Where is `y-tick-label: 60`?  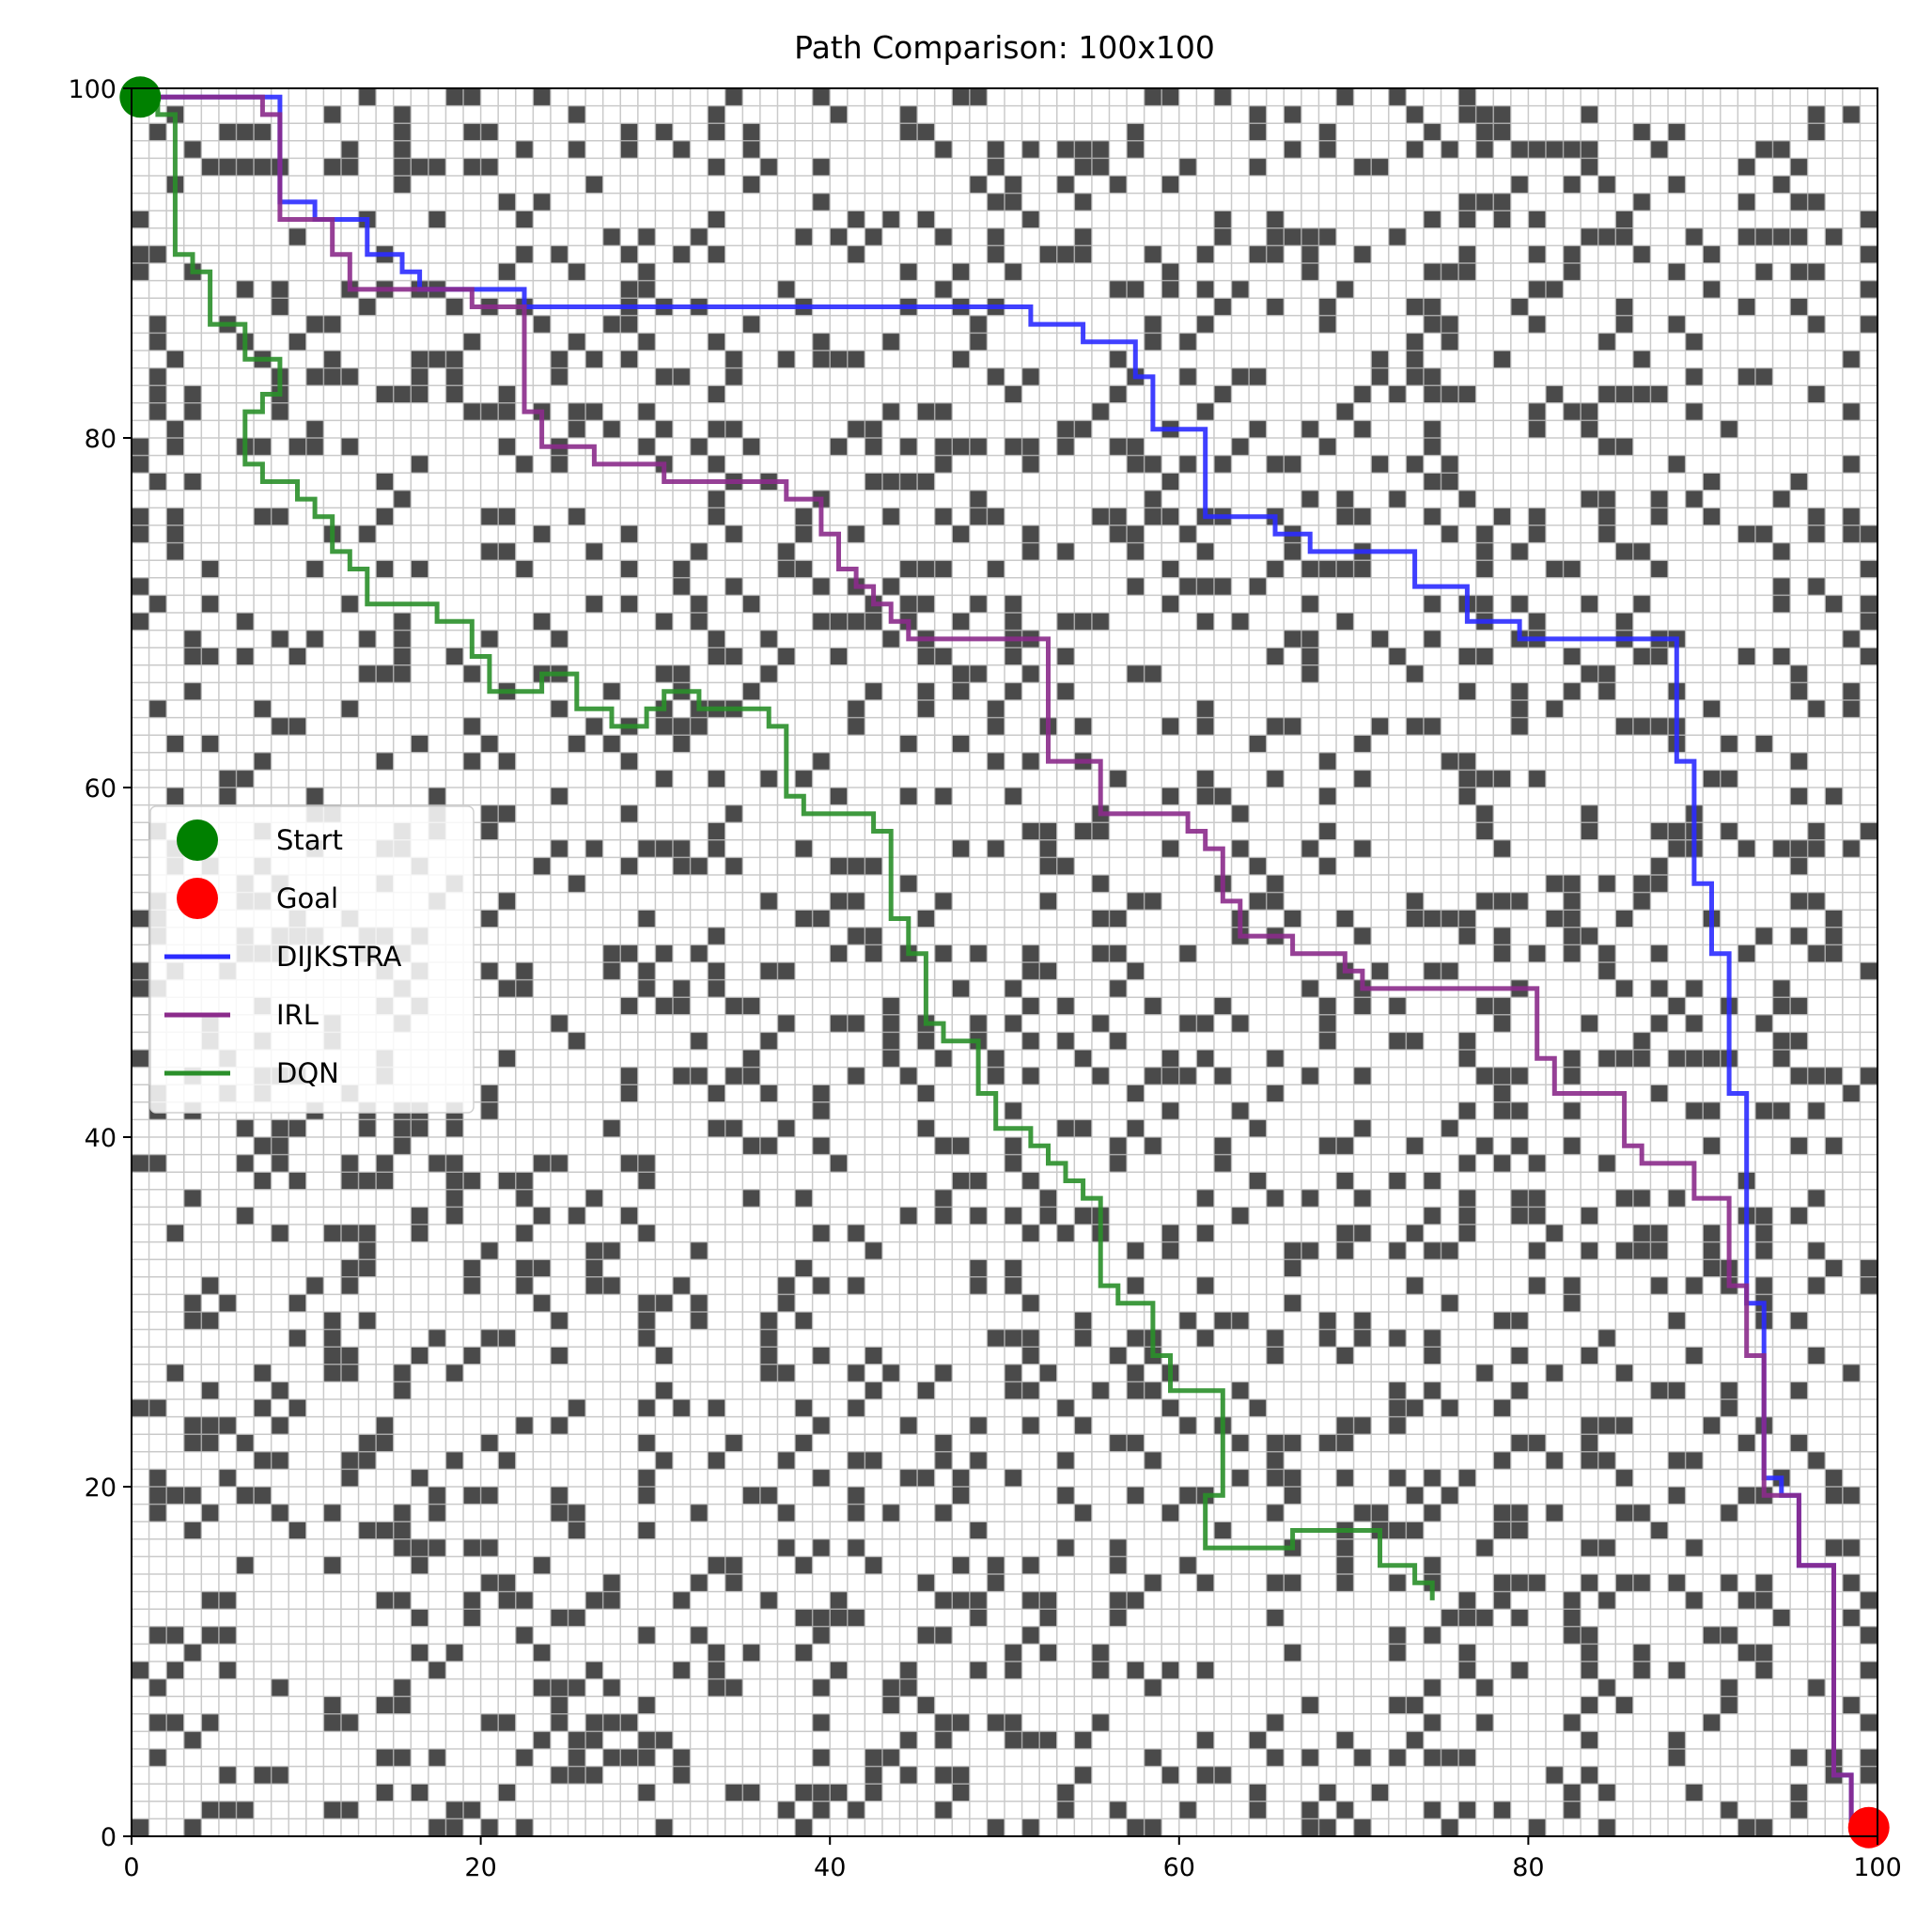 y-tick-label: 60 is located at coordinates (101, 788).